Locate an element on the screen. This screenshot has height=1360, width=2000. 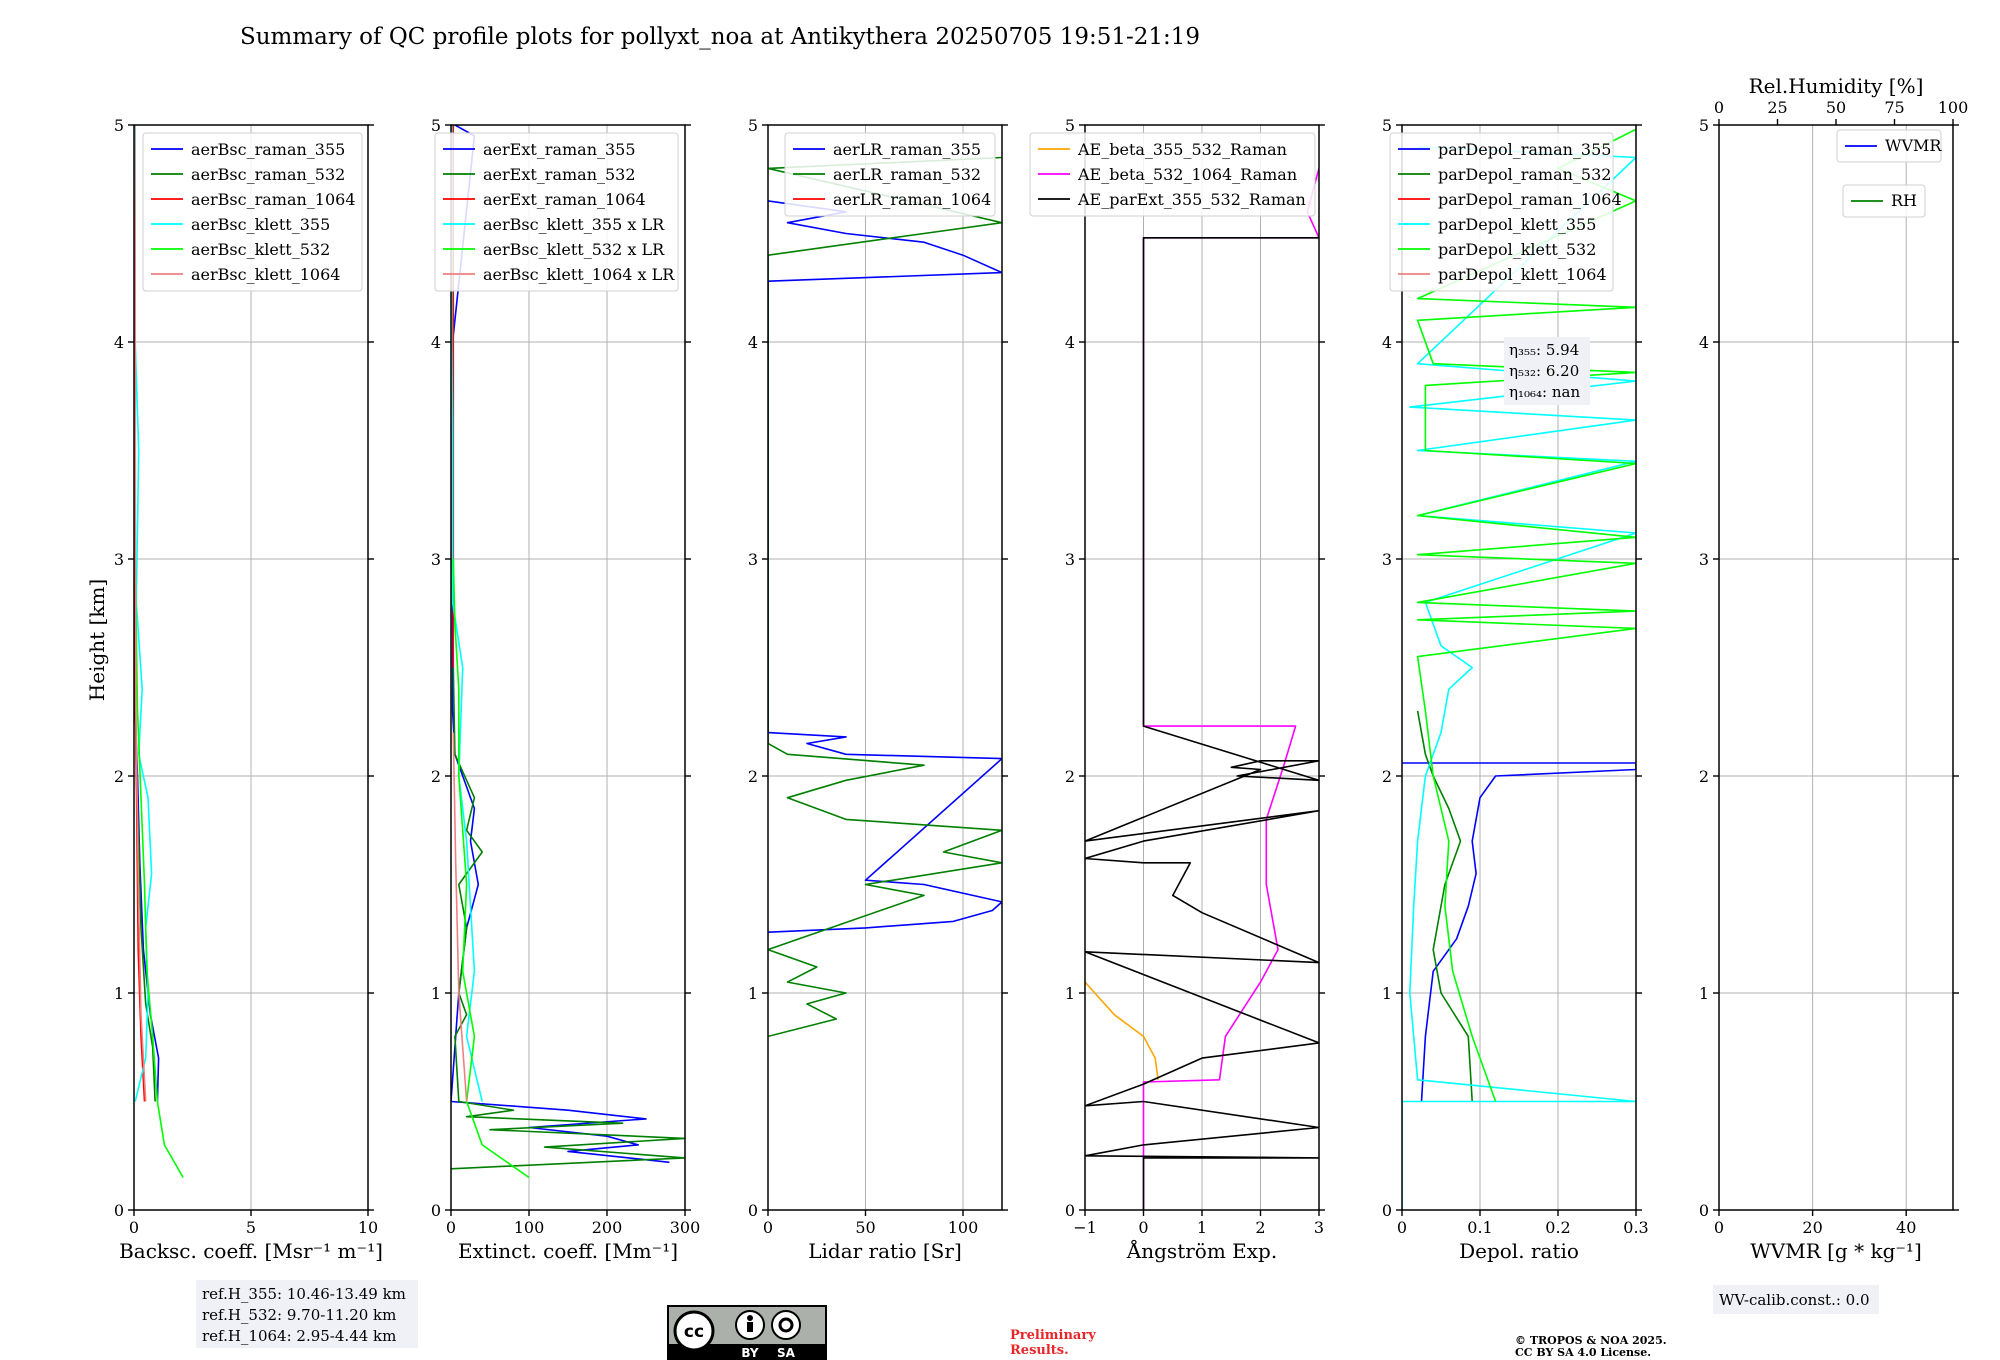
legend-entry-aerBsc_klett_532 x LR: aerBsc_klett_532 x LR is located at coordinates (574, 249).